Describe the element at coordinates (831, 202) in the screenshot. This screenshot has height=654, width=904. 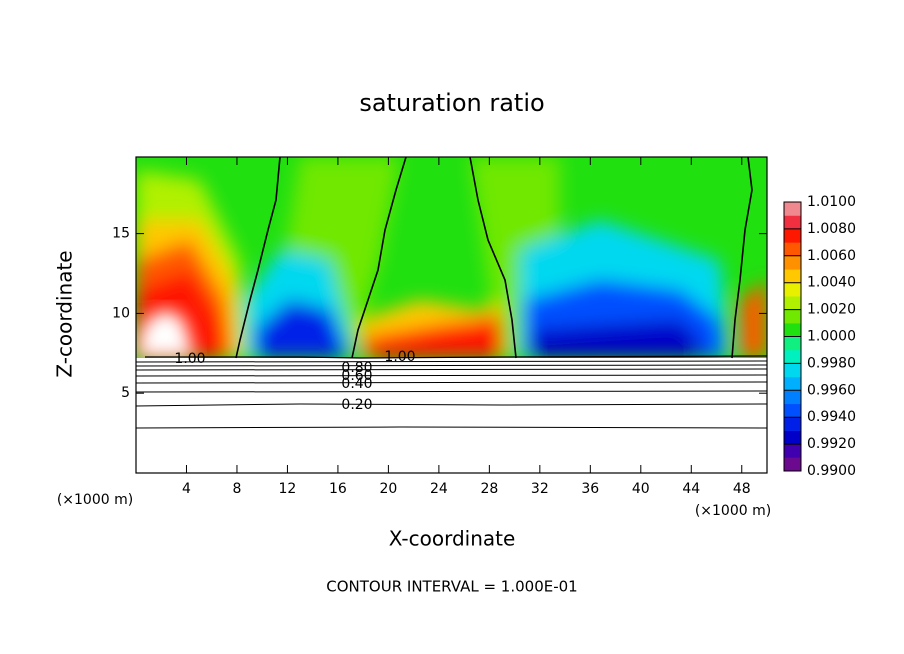
I see `colorbar-label: 1.0100` at that location.